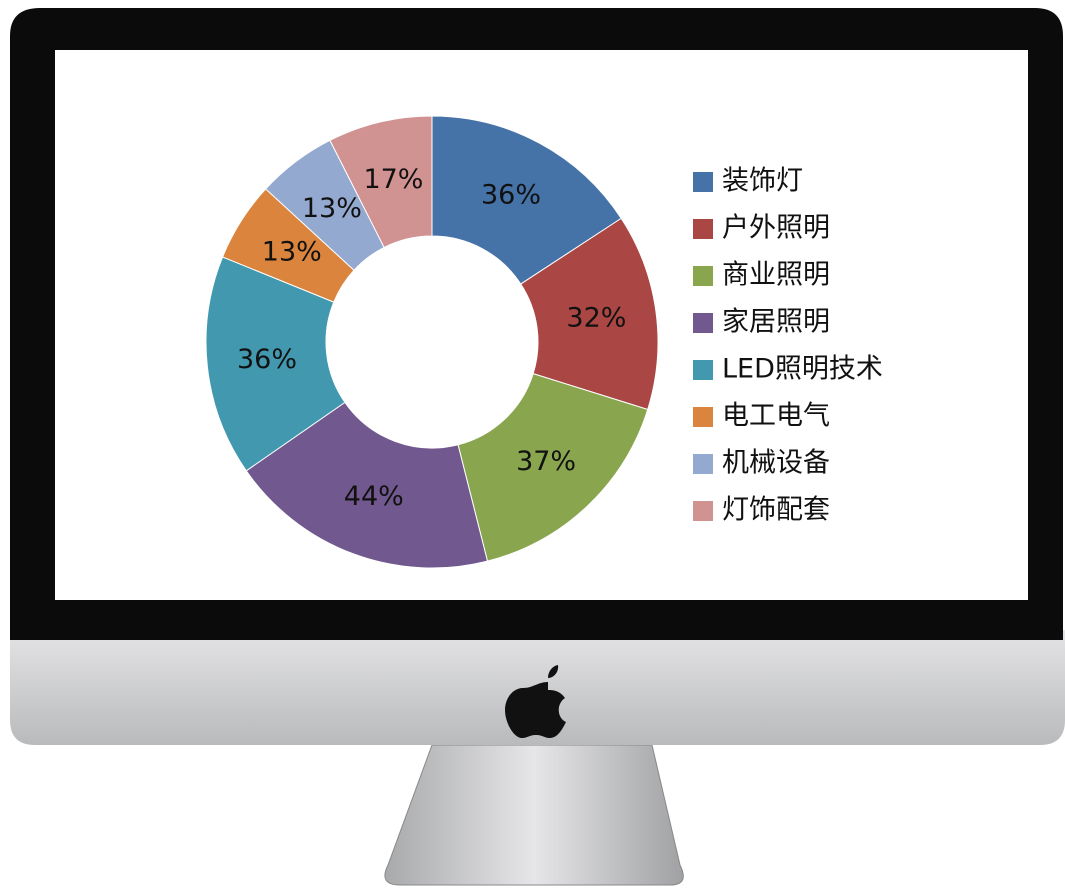 The image size is (1065, 890). What do you see at coordinates (776, 510) in the screenshot?
I see `legend-label: 灯饰配套` at bounding box center [776, 510].